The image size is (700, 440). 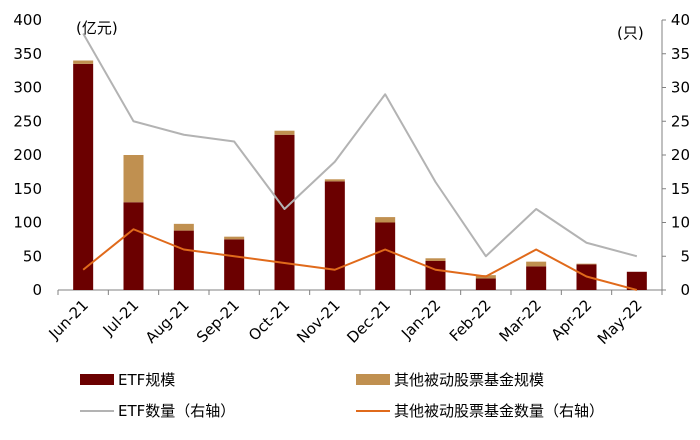 I want to click on y-left-tick-label: 200, so click(x=27, y=155).